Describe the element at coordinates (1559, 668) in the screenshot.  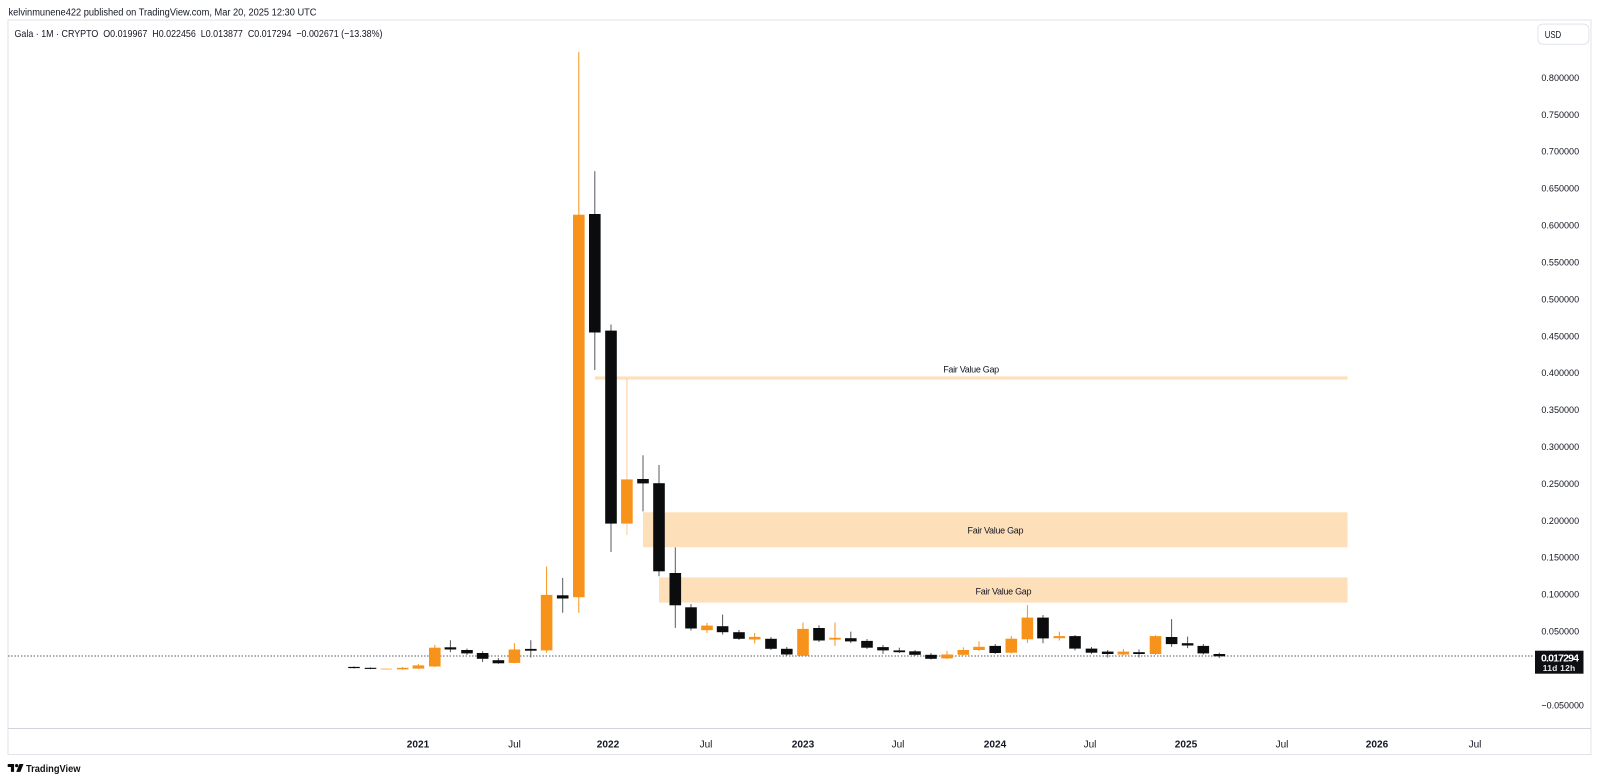
I see `svg-text: 11d 12h` at that location.